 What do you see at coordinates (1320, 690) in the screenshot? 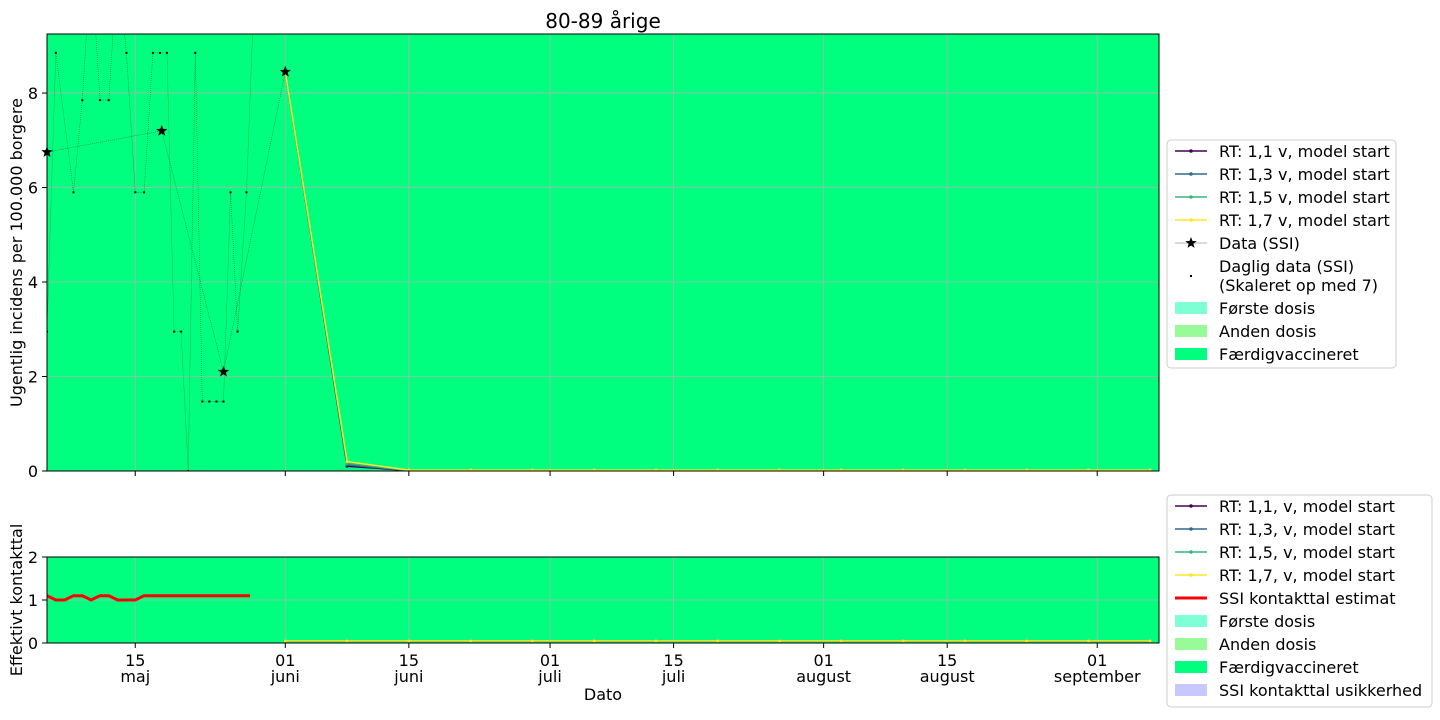
I see `legend-label: SSI kontakttal usikkerhed` at bounding box center [1320, 690].